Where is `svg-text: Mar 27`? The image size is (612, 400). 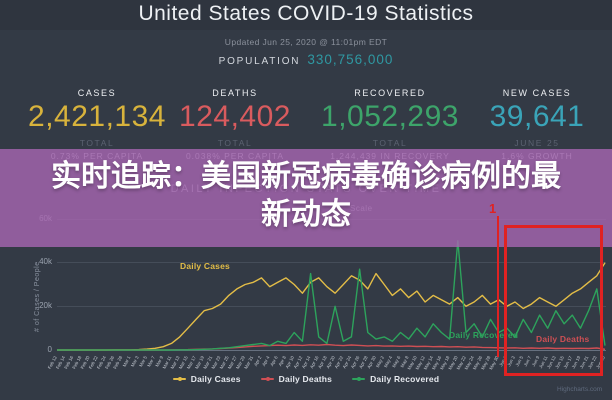
svg-text: Mar 27 is located at coordinates (232, 362).